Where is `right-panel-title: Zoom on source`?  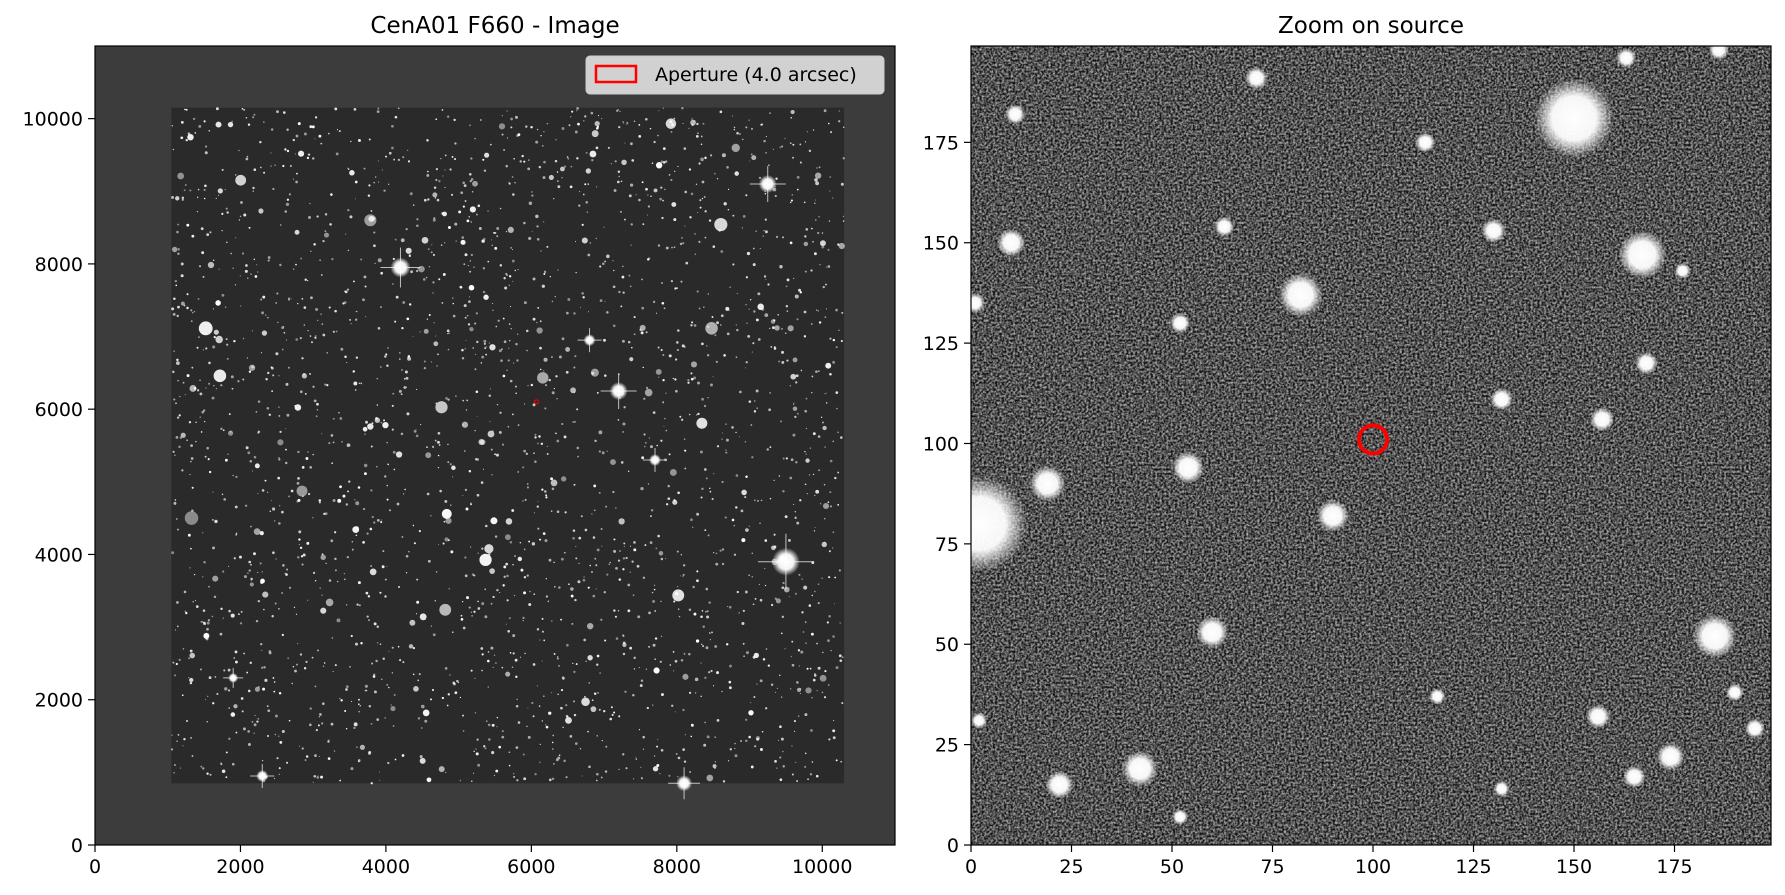
right-panel-title: Zoom on source is located at coordinates (1371, 26).